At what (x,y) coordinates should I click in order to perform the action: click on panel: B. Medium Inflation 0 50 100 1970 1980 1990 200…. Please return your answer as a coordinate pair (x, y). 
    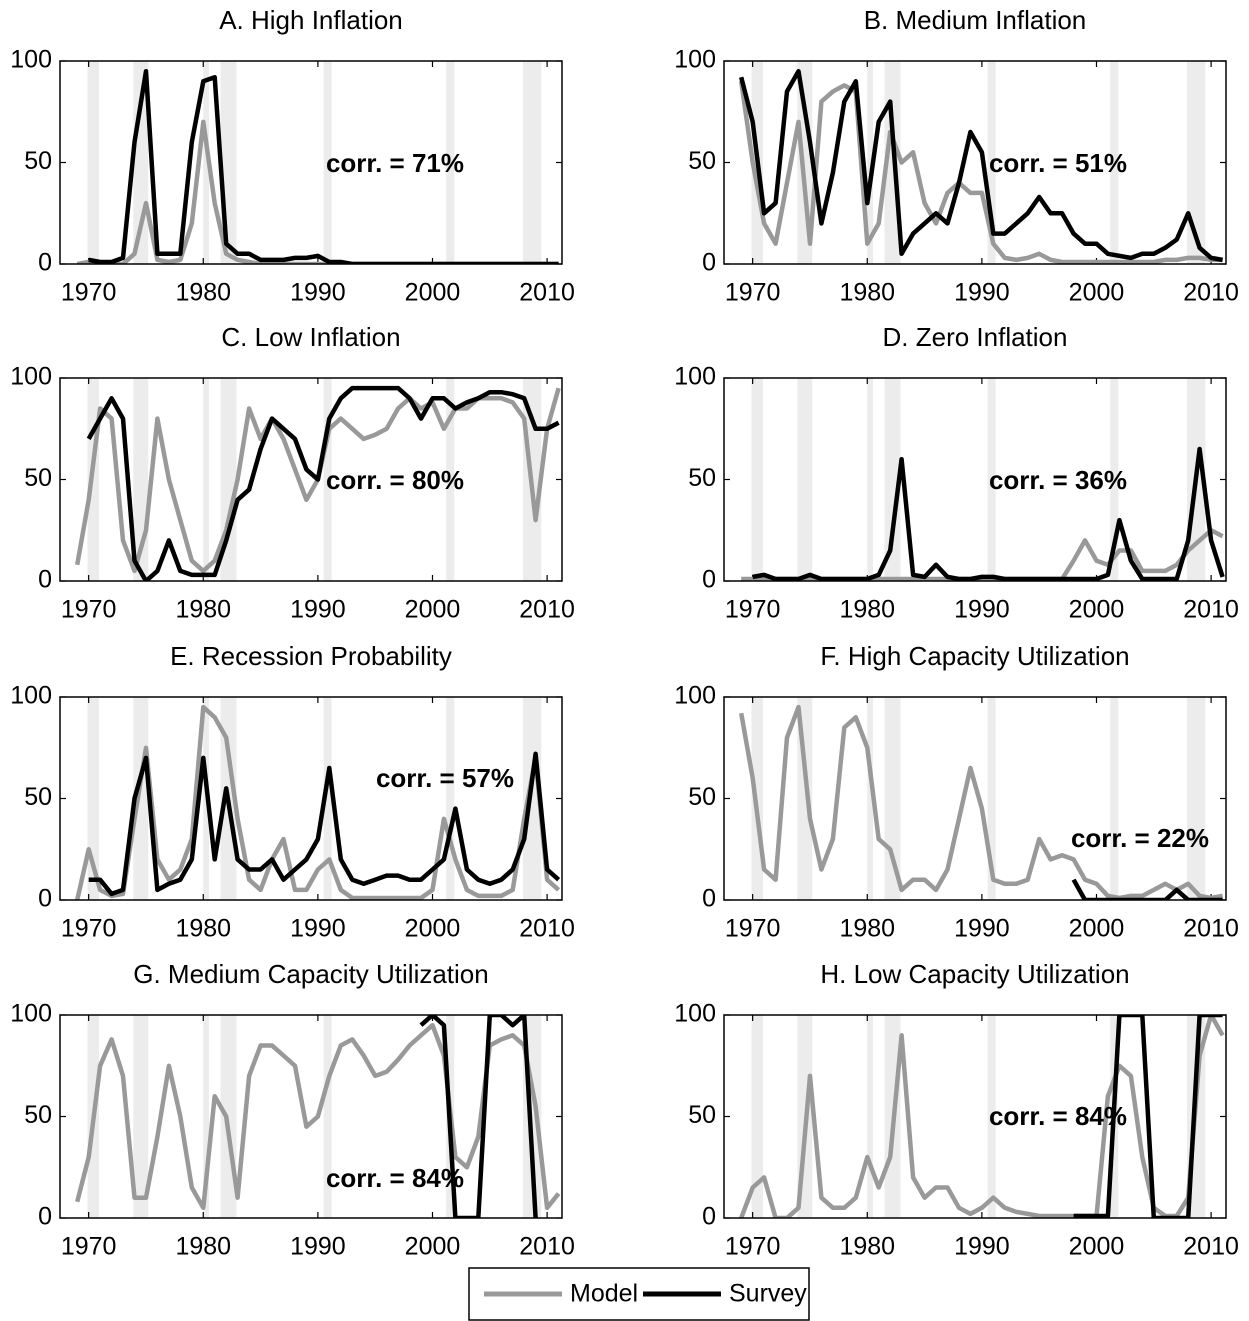
    Looking at the image, I should click on (956, 156).